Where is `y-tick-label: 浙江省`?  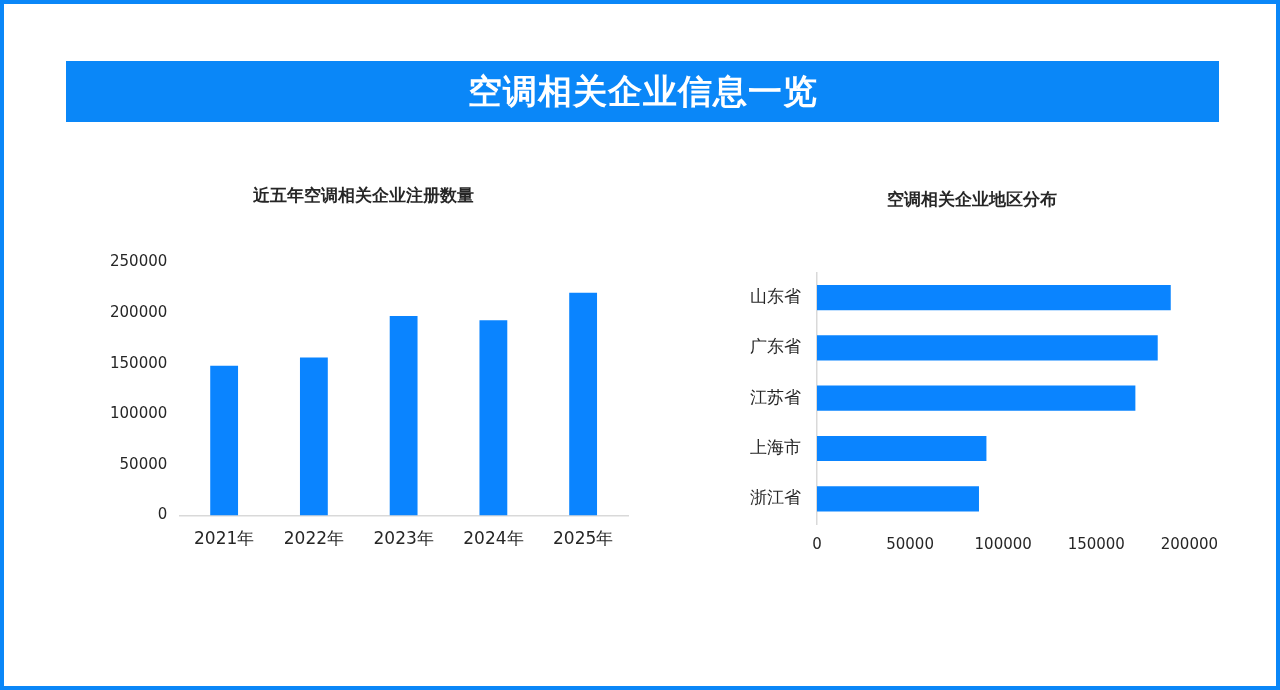
y-tick-label: 浙江省 is located at coordinates (775, 497).